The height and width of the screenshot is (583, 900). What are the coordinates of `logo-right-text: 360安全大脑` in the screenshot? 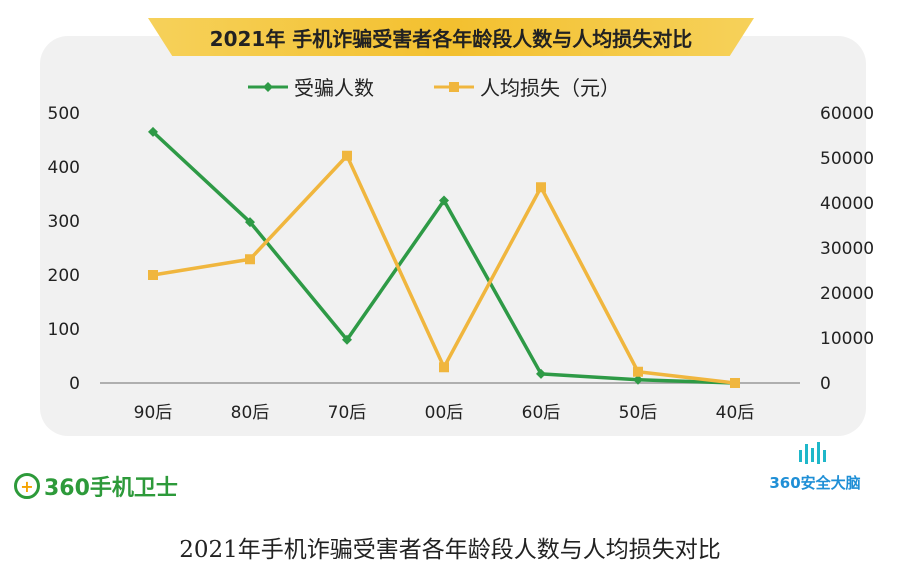 It's located at (815, 483).